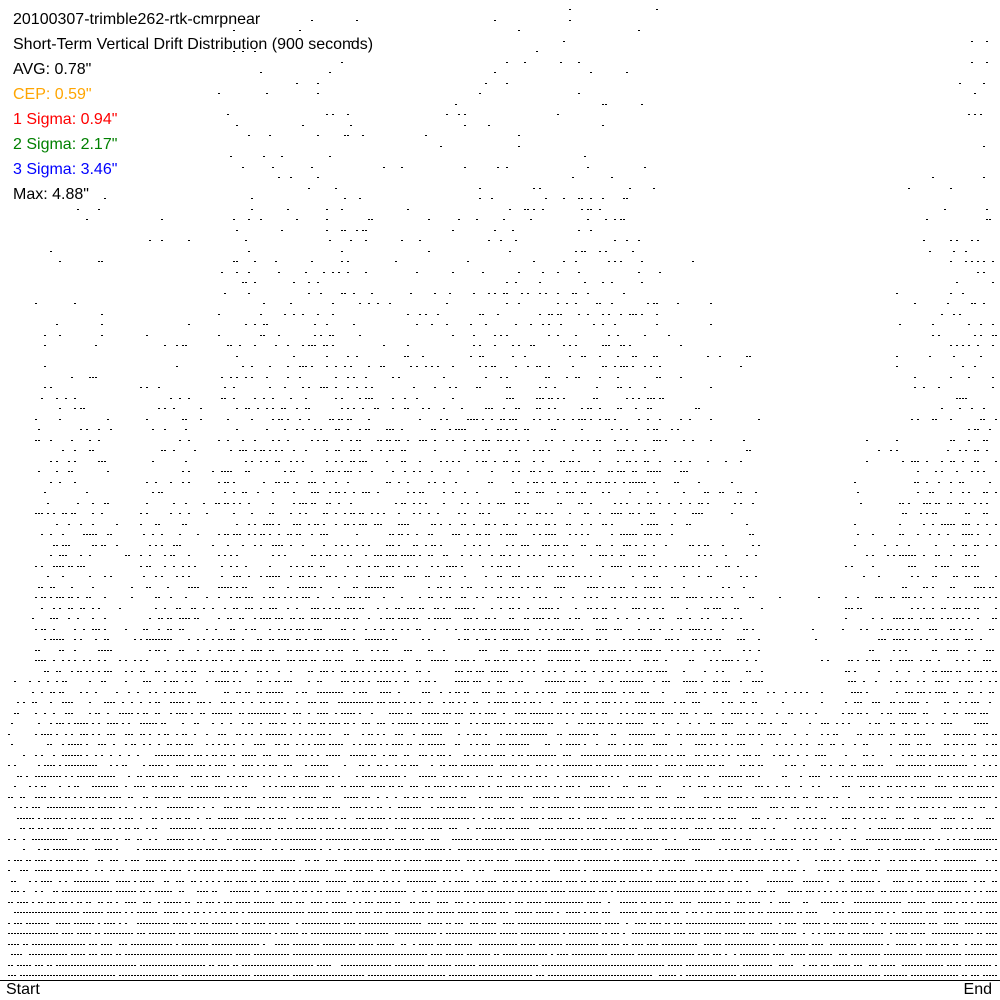 The height and width of the screenshot is (1000, 1000). Describe the element at coordinates (65, 119) in the screenshot. I see `stat-1-sigma: 1 Sigma: 0.94"` at that location.